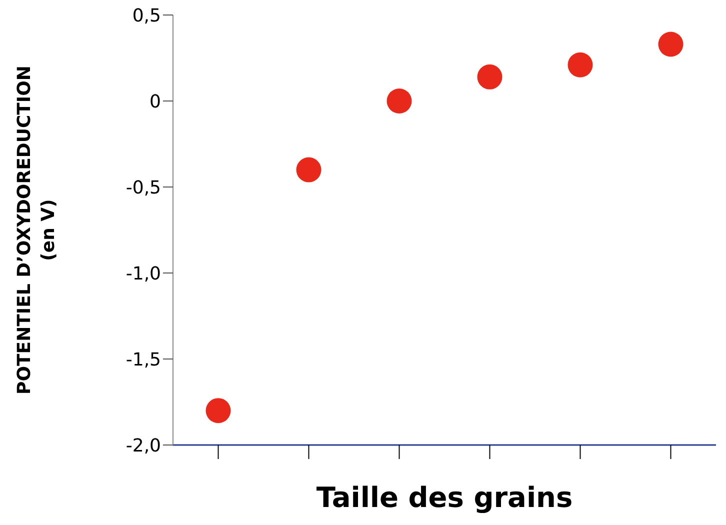 Image resolution: width=726 pixels, height=525 pixels. What do you see at coordinates (155, 101) in the screenshot?
I see `y-tick-label: 0` at bounding box center [155, 101].